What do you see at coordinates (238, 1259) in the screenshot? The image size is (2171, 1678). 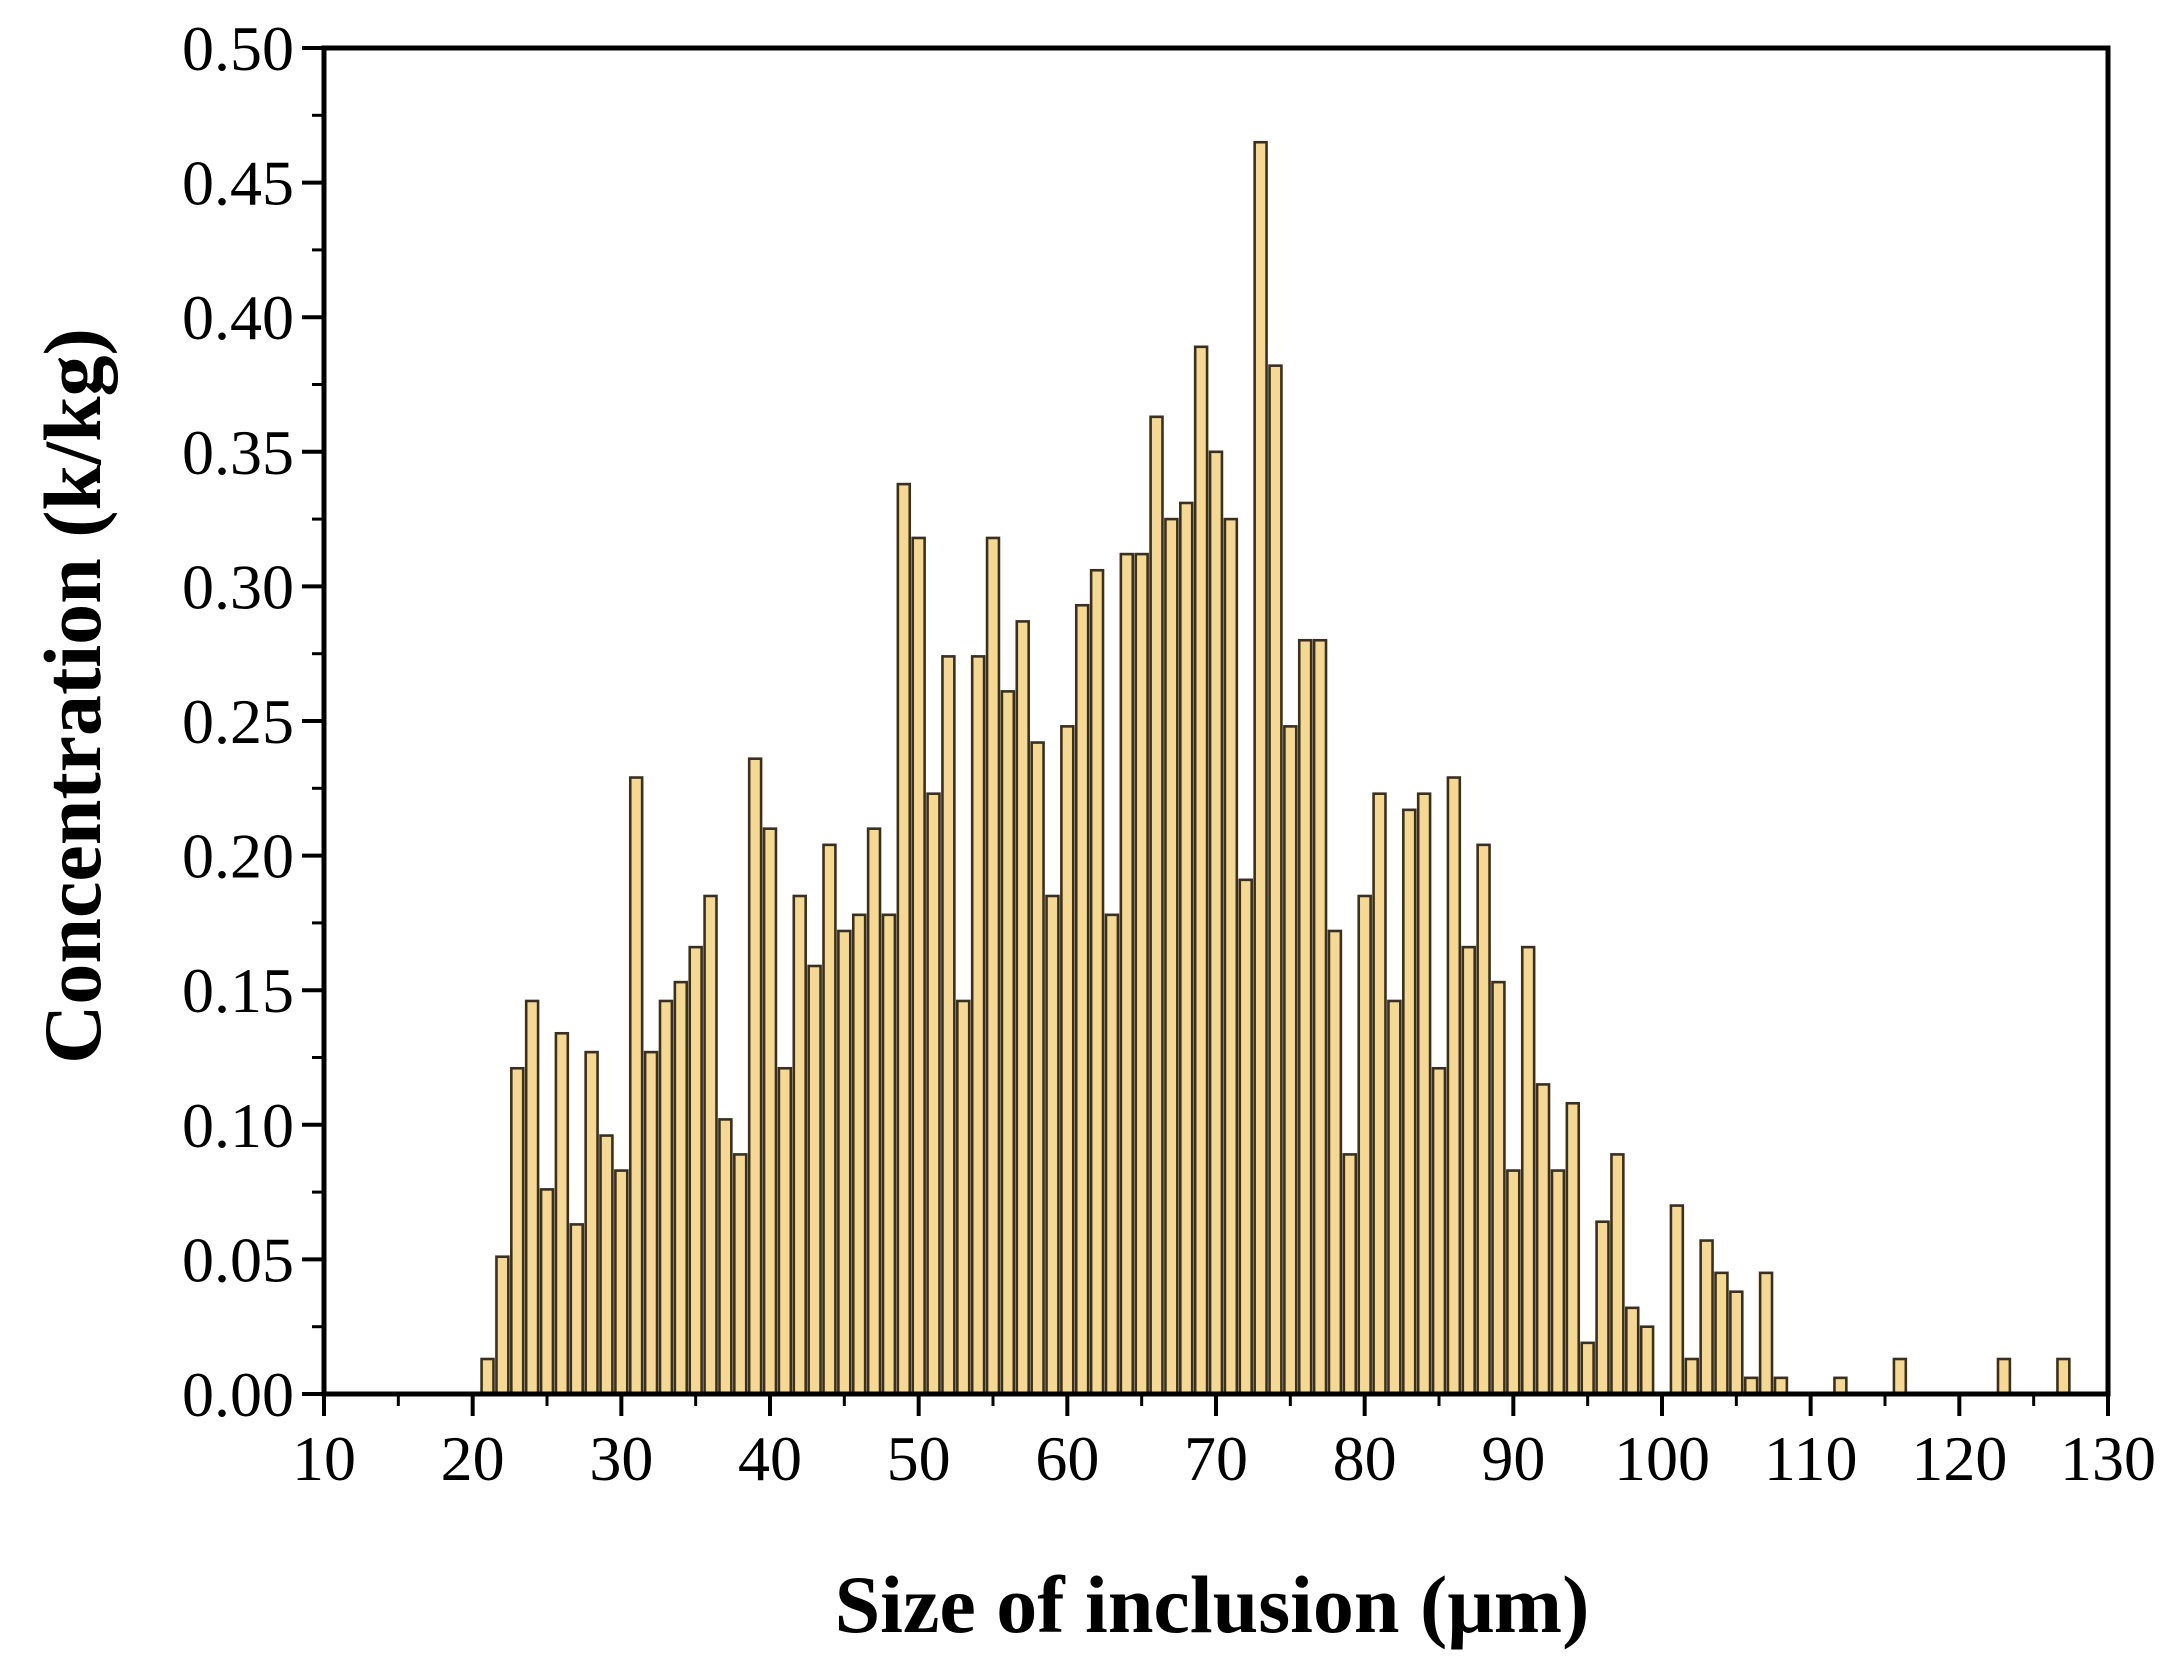 I see `y-tick-label-1: 0.05` at bounding box center [238, 1259].